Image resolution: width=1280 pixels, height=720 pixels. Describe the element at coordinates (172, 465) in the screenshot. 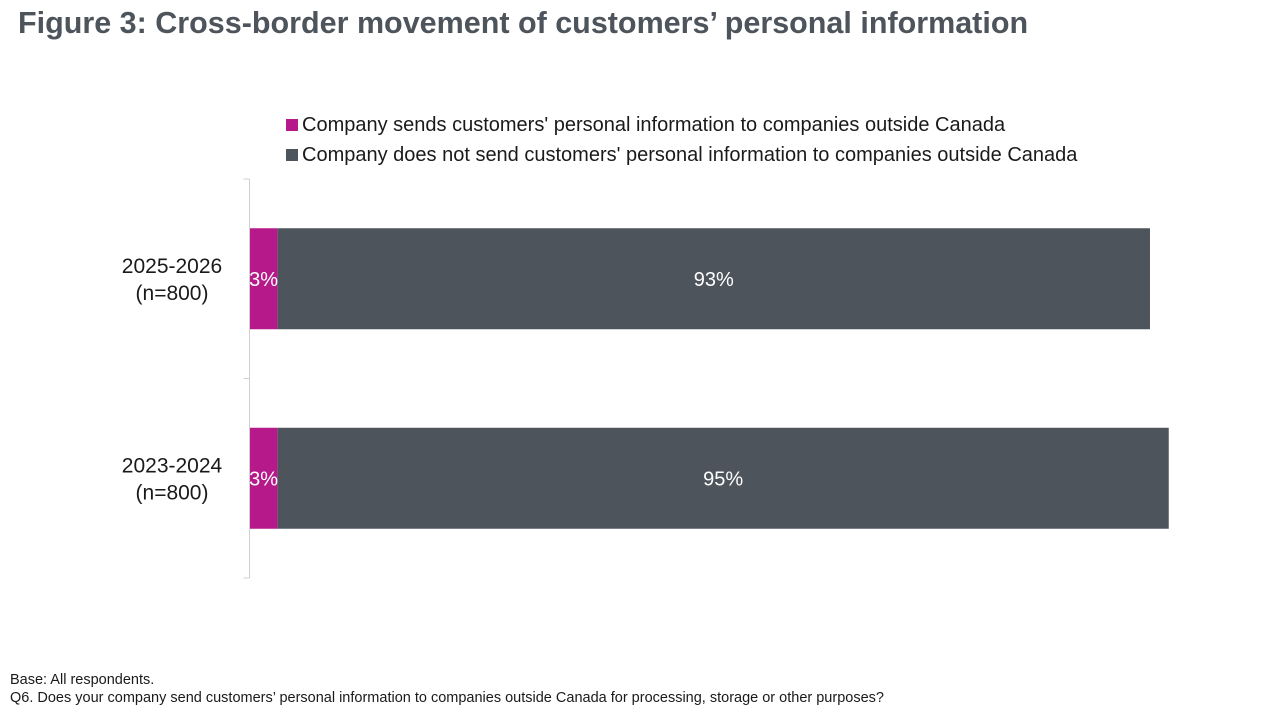

I see `category-label: 2023-2024` at that location.